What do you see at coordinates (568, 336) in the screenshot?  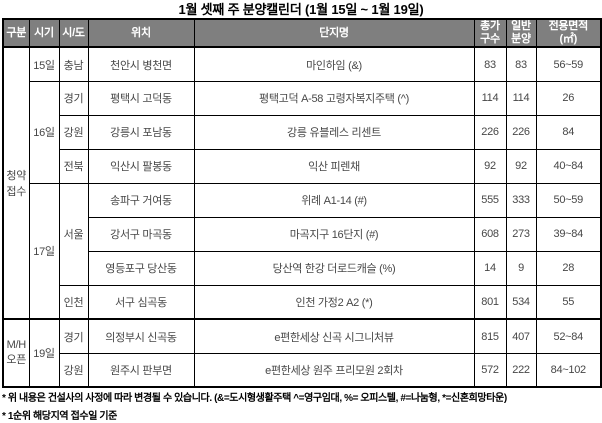 I see `cell-area: 52~84` at bounding box center [568, 336].